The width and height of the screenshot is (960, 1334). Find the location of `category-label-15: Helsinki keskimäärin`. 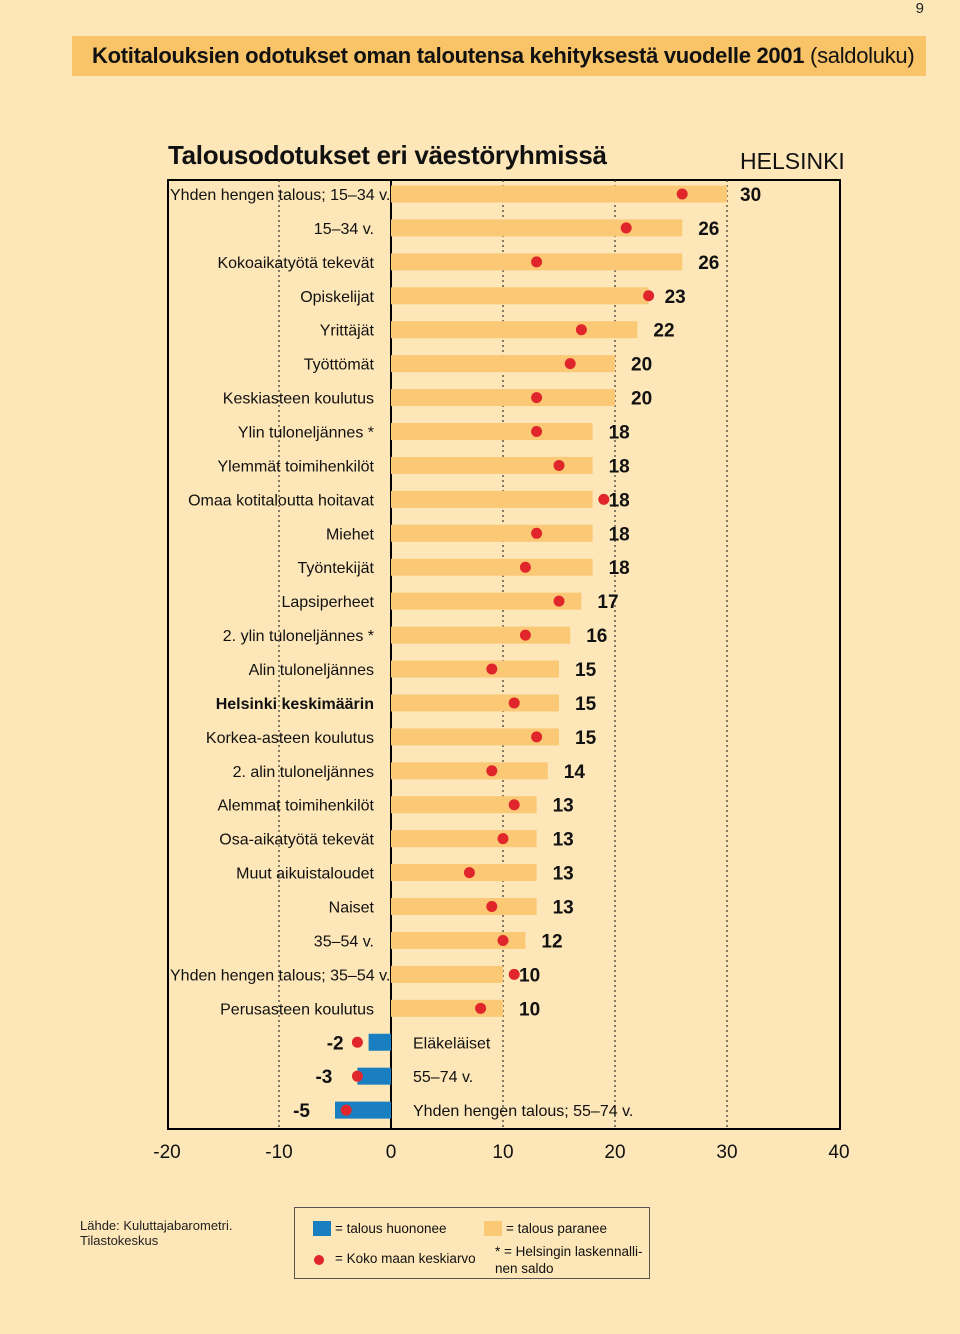

category-label-15: Helsinki keskimäärin is located at coordinates (295, 704).